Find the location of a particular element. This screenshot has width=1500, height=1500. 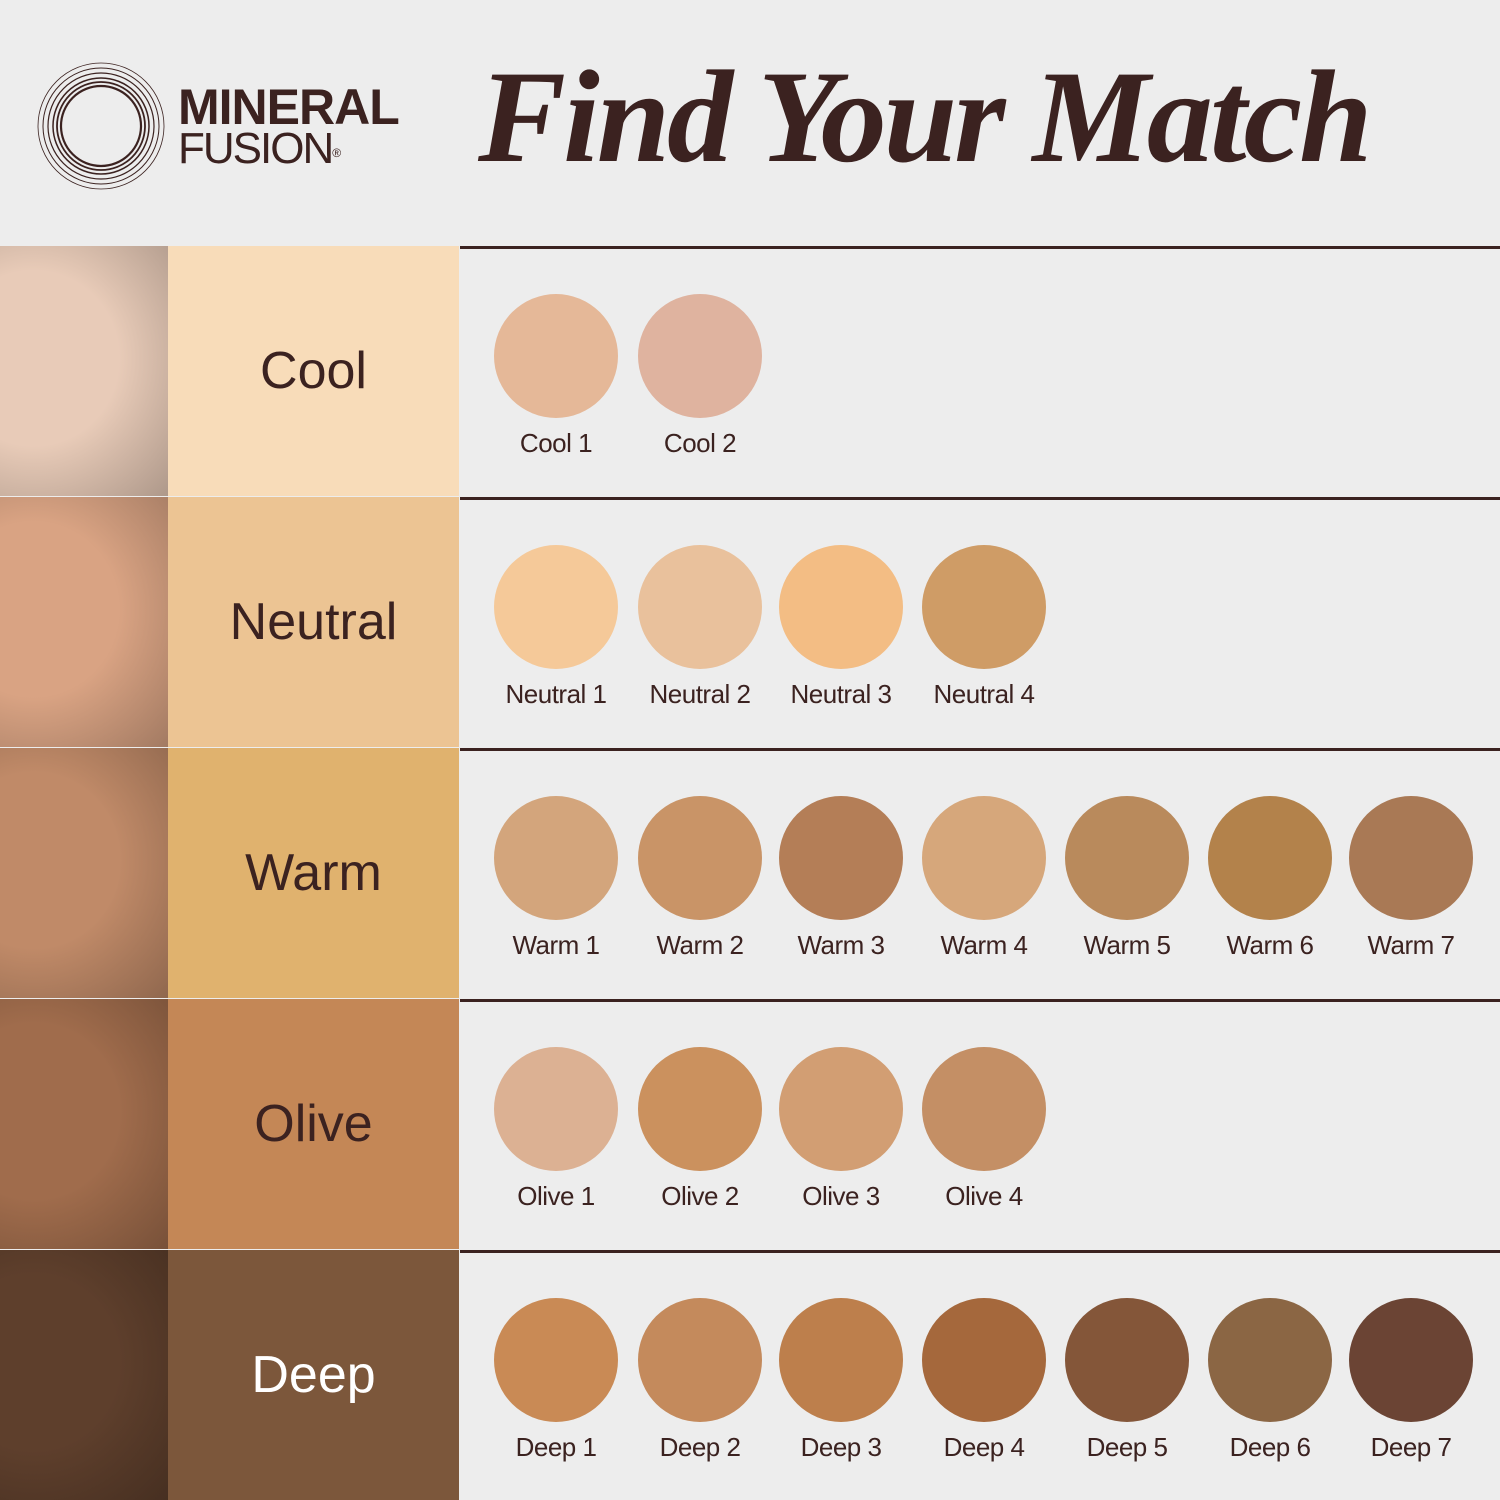

shade-name: Neutral 1 is located at coordinates (556, 694).